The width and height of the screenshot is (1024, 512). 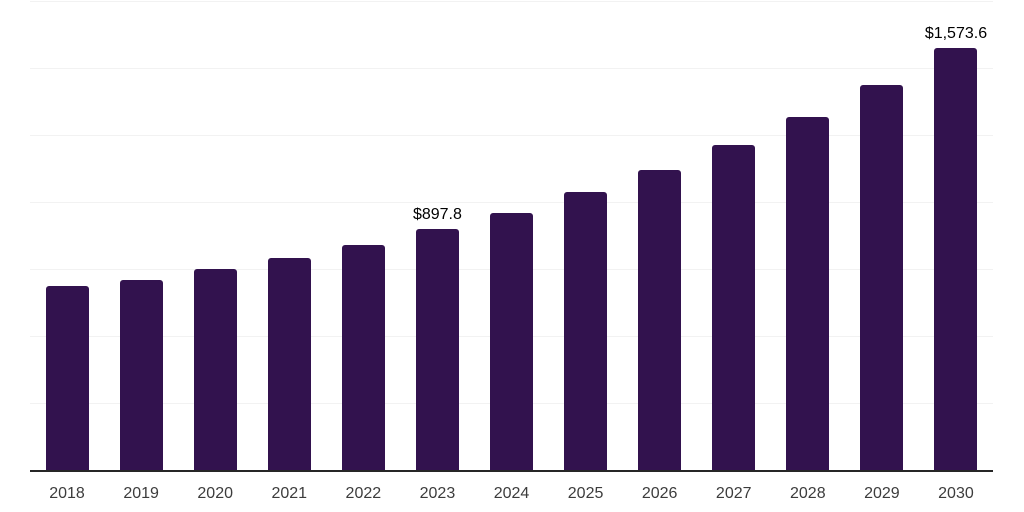 What do you see at coordinates (808, 293) in the screenshot?
I see `bar-2028` at bounding box center [808, 293].